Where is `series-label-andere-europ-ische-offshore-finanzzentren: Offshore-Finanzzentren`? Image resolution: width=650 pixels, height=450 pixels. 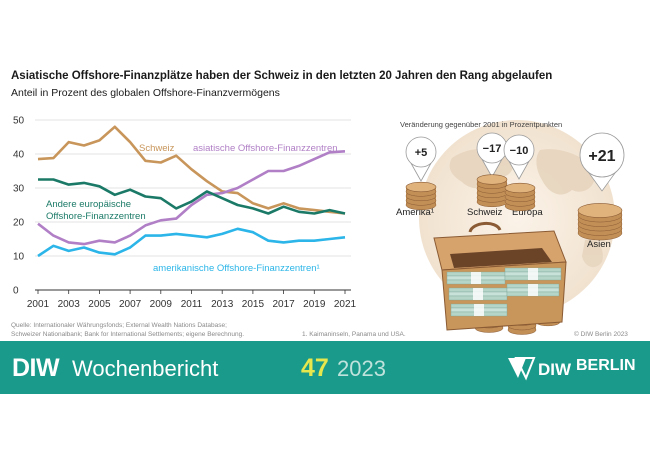 series-label-andere-europ-ische-offshore-finanzzentren: Offshore-Finanzzentren is located at coordinates (96, 216).